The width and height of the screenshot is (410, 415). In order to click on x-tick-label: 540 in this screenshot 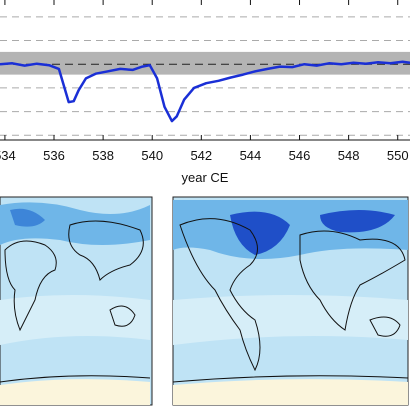, I will do `click(152, 155)`.